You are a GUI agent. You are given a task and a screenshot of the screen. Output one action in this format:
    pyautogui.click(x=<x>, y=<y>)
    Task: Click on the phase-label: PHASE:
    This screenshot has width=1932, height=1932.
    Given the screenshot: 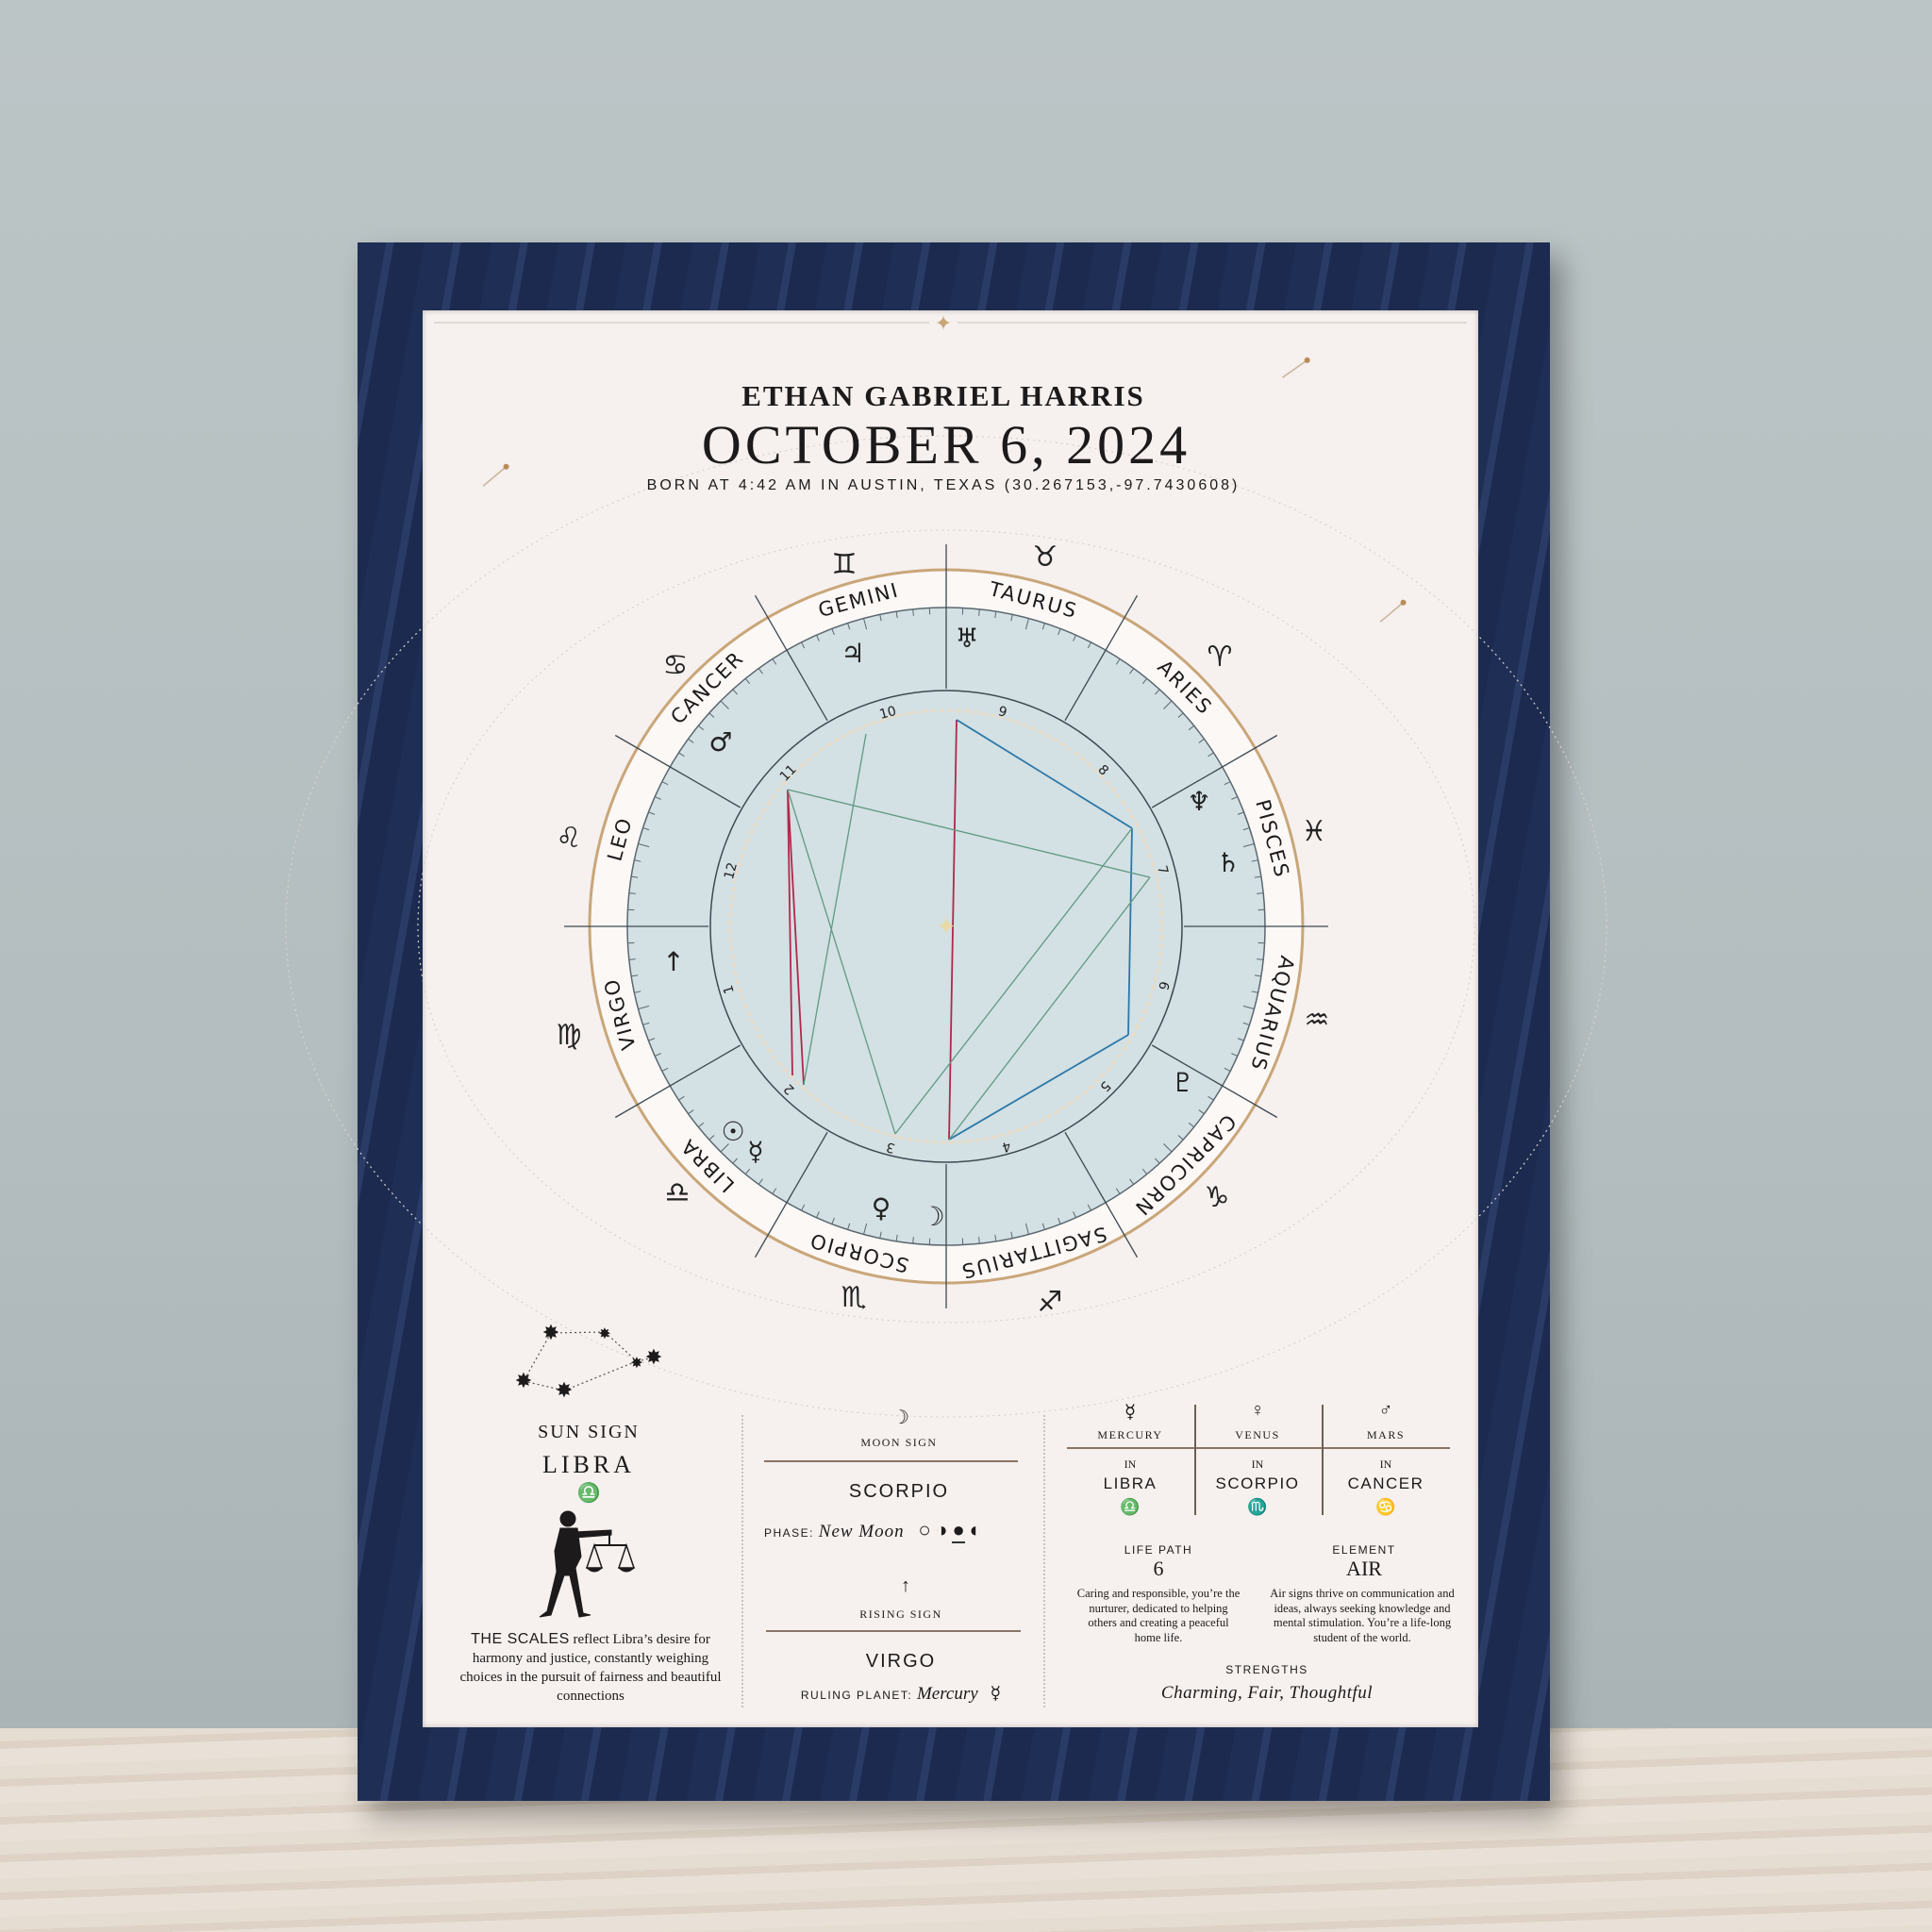 What is the action you would take?
    pyautogui.click(x=790, y=1533)
    